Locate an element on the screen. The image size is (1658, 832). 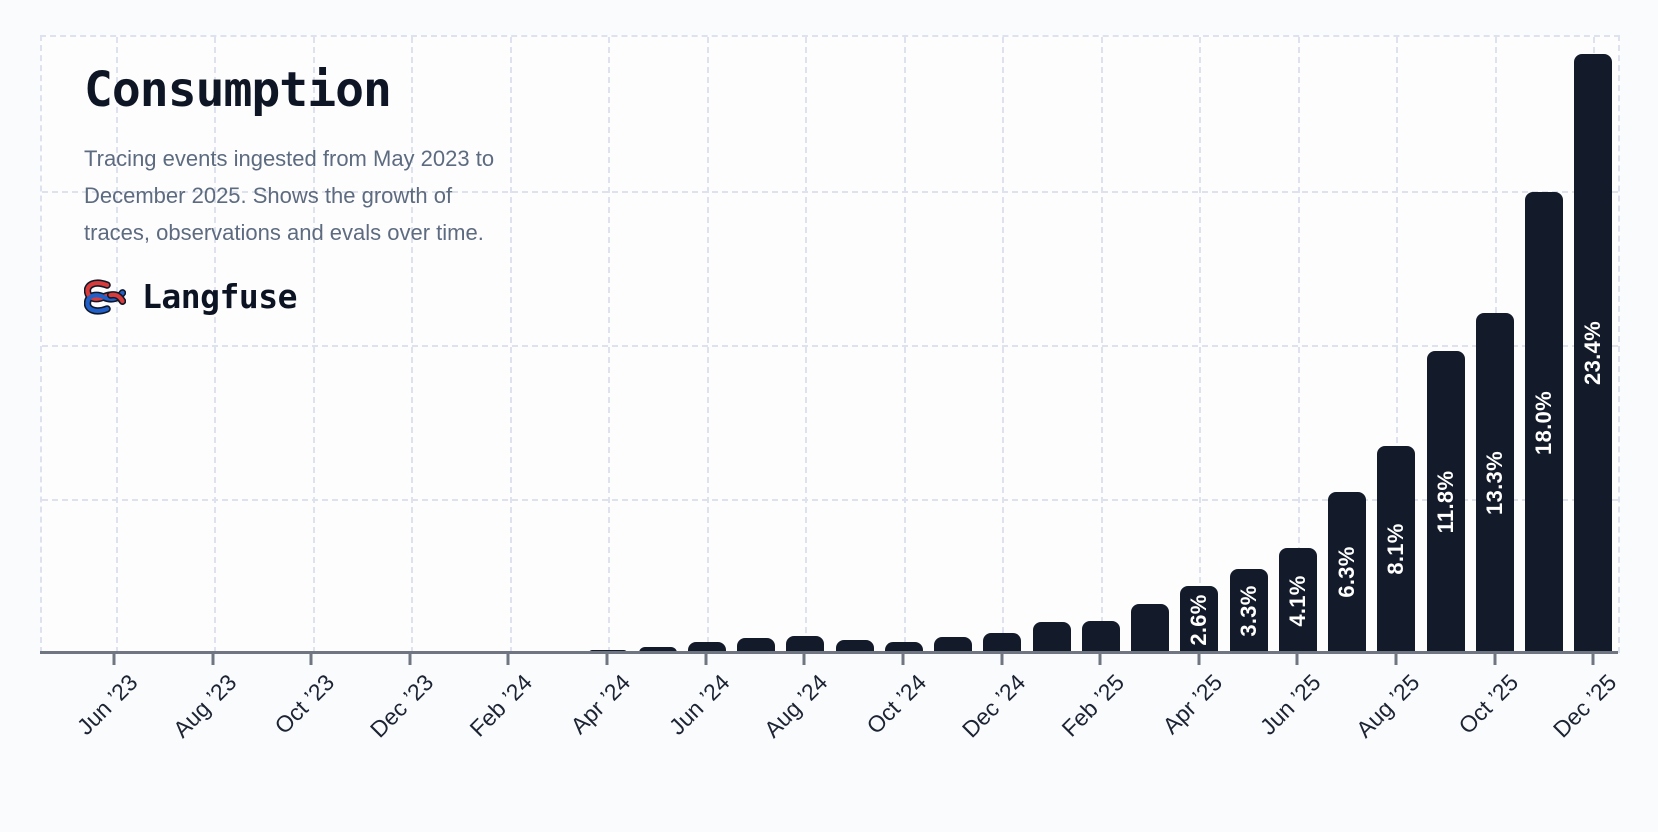
bar-value-label: 18.0% is located at coordinates (1544, 422).